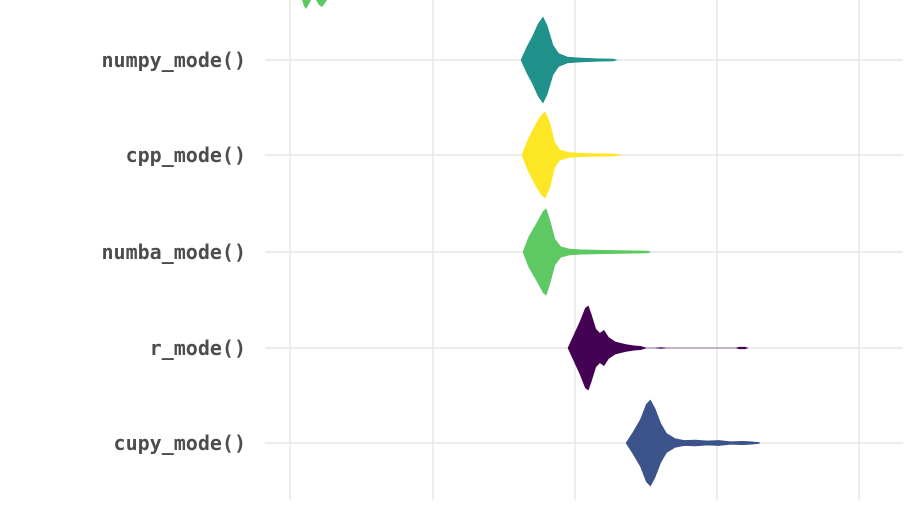 The width and height of the screenshot is (918, 517). I want to click on violin-partial-top, so click(314, 4).